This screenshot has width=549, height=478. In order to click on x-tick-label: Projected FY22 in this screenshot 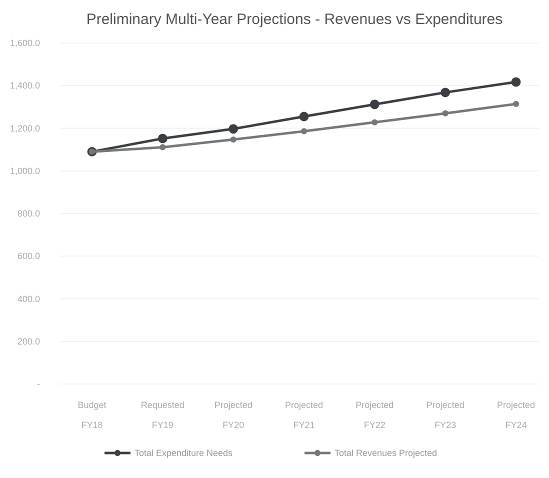, I will do `click(375, 415)`.